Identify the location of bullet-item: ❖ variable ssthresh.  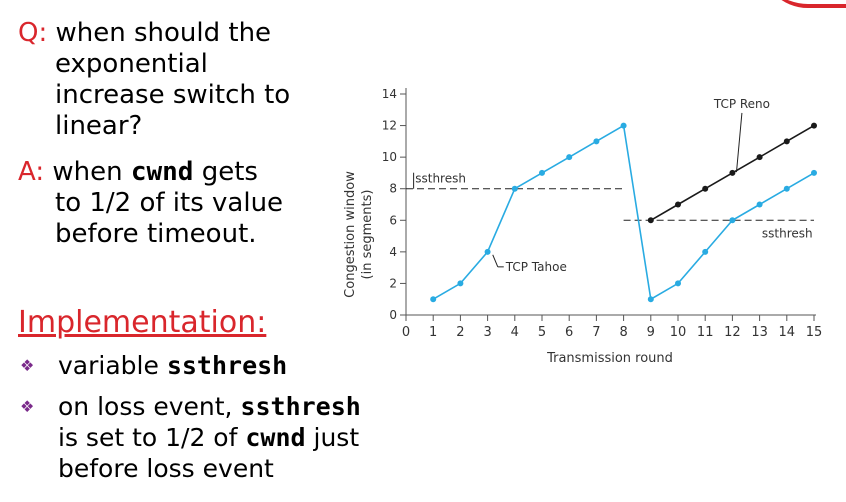
(153, 365).